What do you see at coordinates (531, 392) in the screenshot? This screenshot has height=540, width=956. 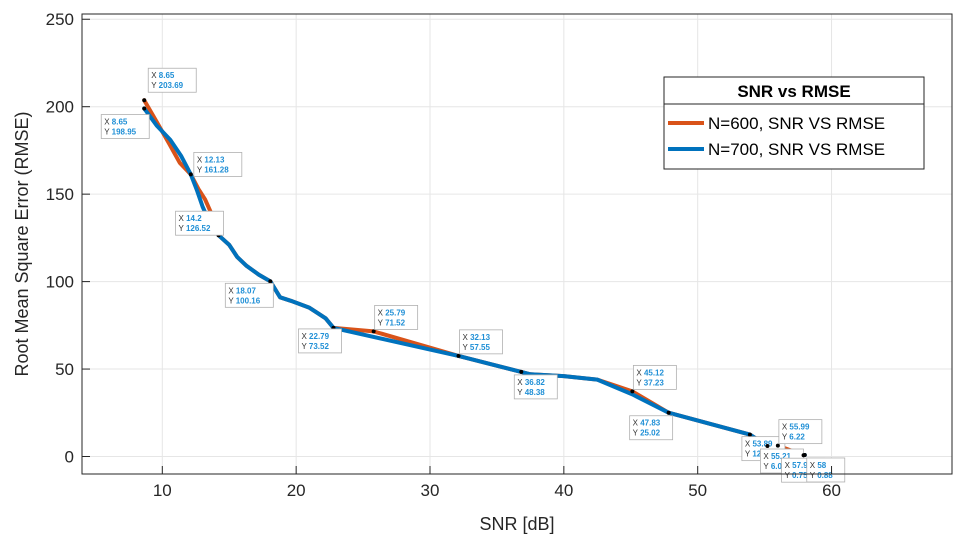 I see `datatip-y: Y 48.38` at bounding box center [531, 392].